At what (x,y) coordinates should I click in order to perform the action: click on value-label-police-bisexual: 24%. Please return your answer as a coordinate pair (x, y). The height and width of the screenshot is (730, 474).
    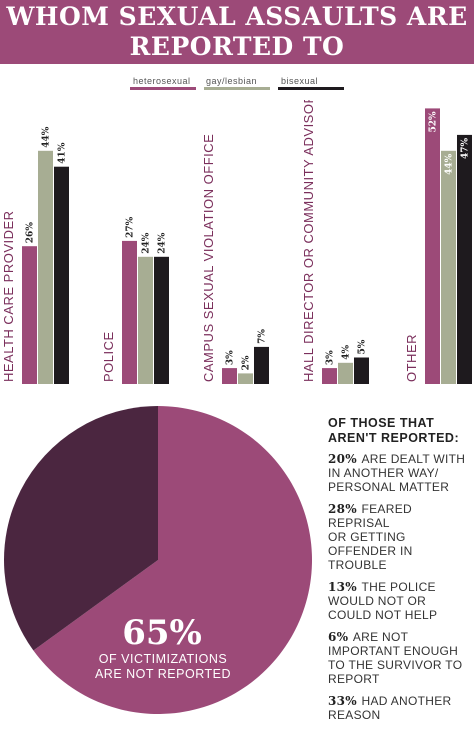
    Looking at the image, I should click on (163, 243).